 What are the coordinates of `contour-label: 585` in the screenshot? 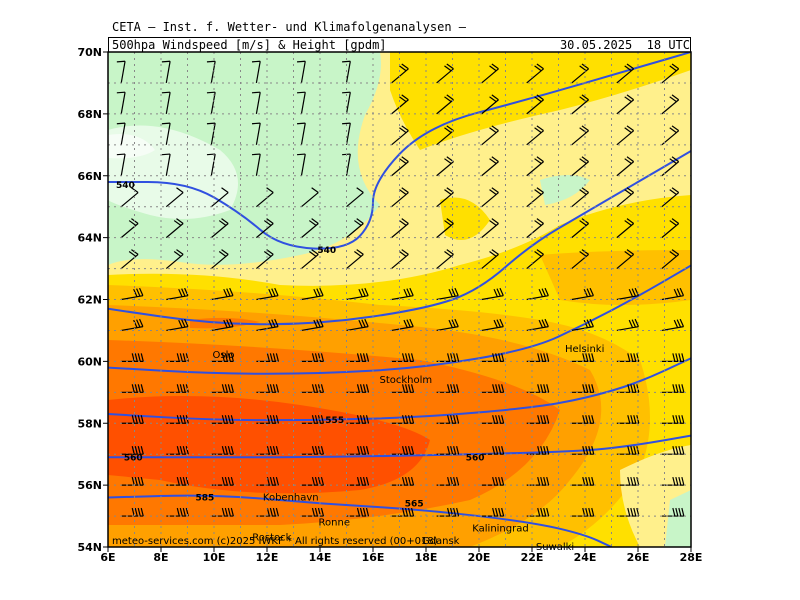 It's located at (204, 499).